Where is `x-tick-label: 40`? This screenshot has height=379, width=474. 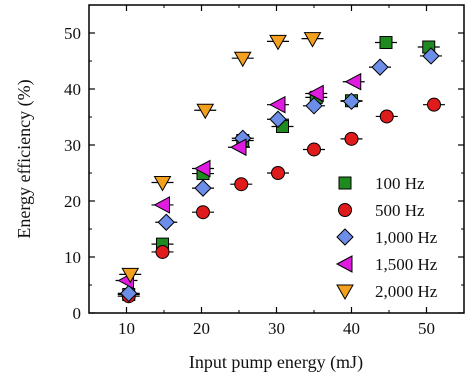 x-tick-label: 40 is located at coordinates (351, 328).